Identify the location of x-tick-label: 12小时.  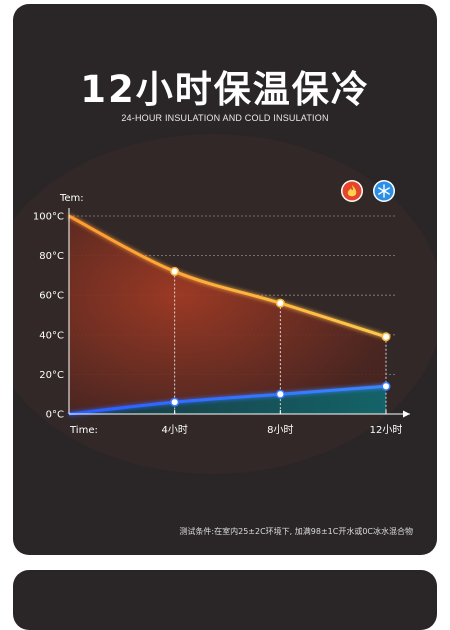
(386, 430).